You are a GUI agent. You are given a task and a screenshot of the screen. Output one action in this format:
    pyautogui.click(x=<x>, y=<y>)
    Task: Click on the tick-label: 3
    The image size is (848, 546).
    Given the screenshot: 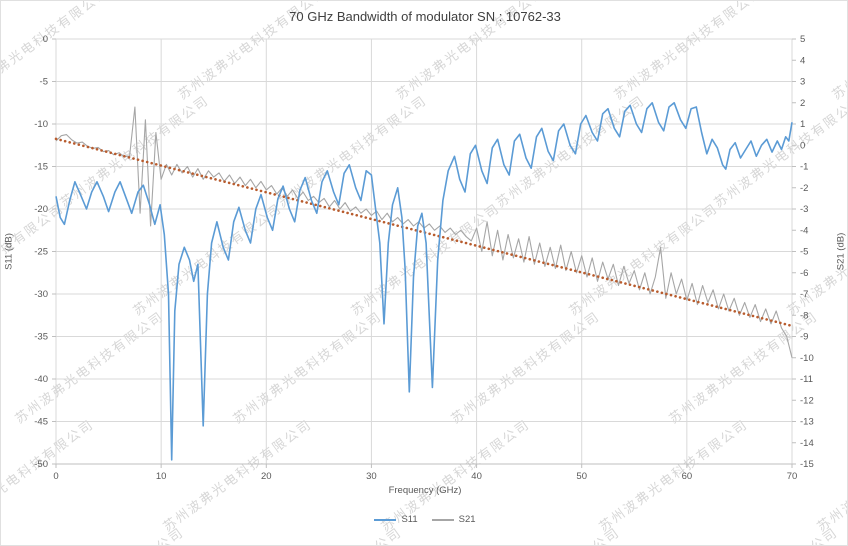 What is the action you would take?
    pyautogui.click(x=802, y=82)
    